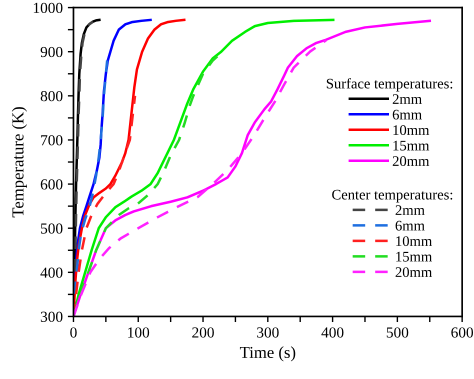 This screenshot has height=379, width=474. I want to click on y-tick-label: 500, so click(51, 228).